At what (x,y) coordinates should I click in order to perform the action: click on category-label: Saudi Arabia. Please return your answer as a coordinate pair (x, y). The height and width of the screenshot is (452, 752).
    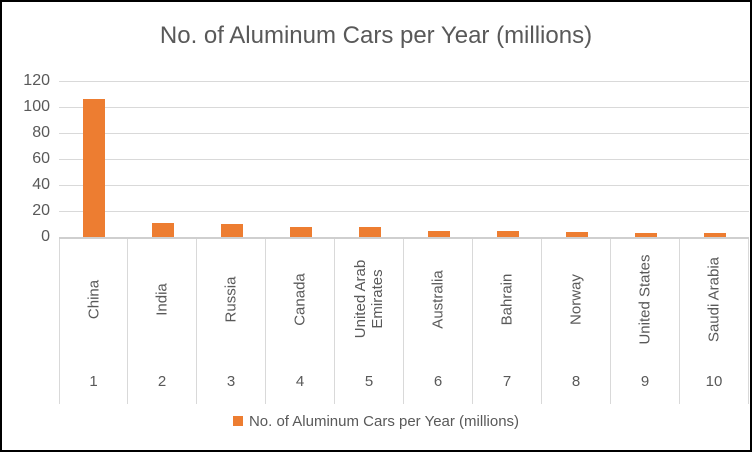
    Looking at the image, I should click on (714, 299).